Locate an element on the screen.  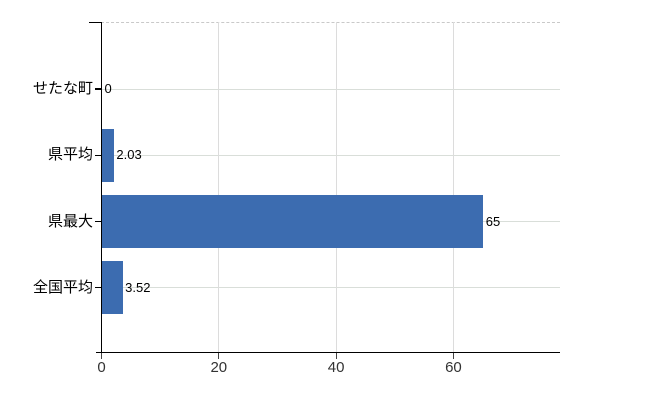
plot-top-border is located at coordinates (330, 22).